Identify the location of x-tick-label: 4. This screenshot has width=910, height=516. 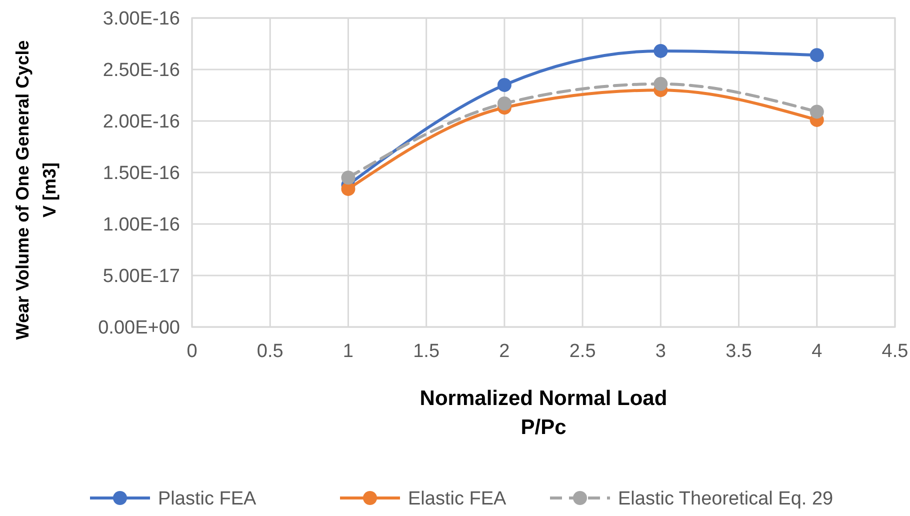
(817, 351).